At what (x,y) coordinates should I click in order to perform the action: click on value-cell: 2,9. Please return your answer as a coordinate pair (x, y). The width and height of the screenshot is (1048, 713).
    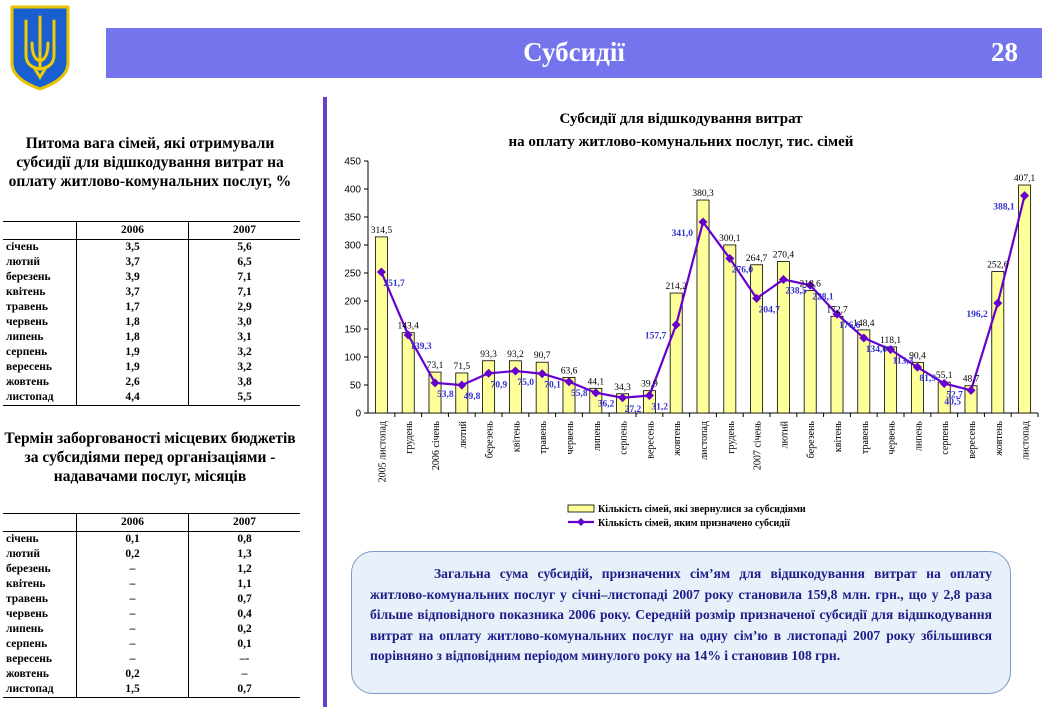
    Looking at the image, I should click on (244, 307).